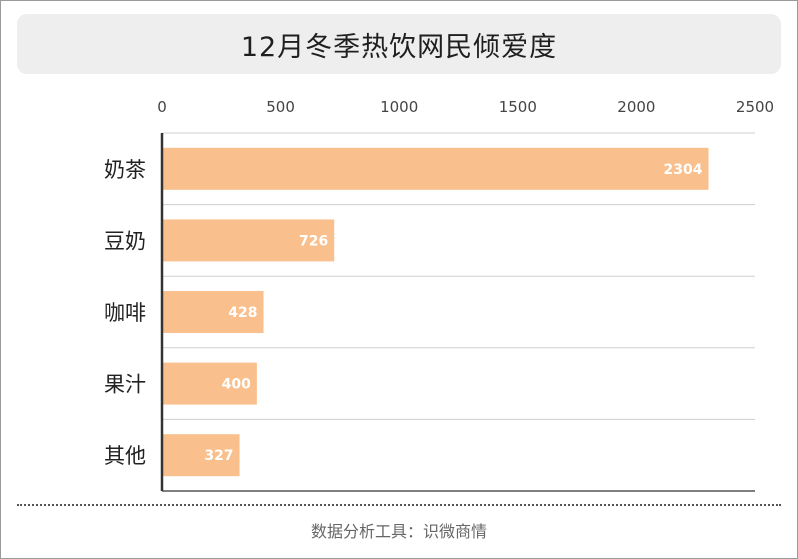 This screenshot has width=798, height=559. Describe the element at coordinates (399, 47) in the screenshot. I see `chart-title: 12月冬季热饮网民倾爱度` at that location.